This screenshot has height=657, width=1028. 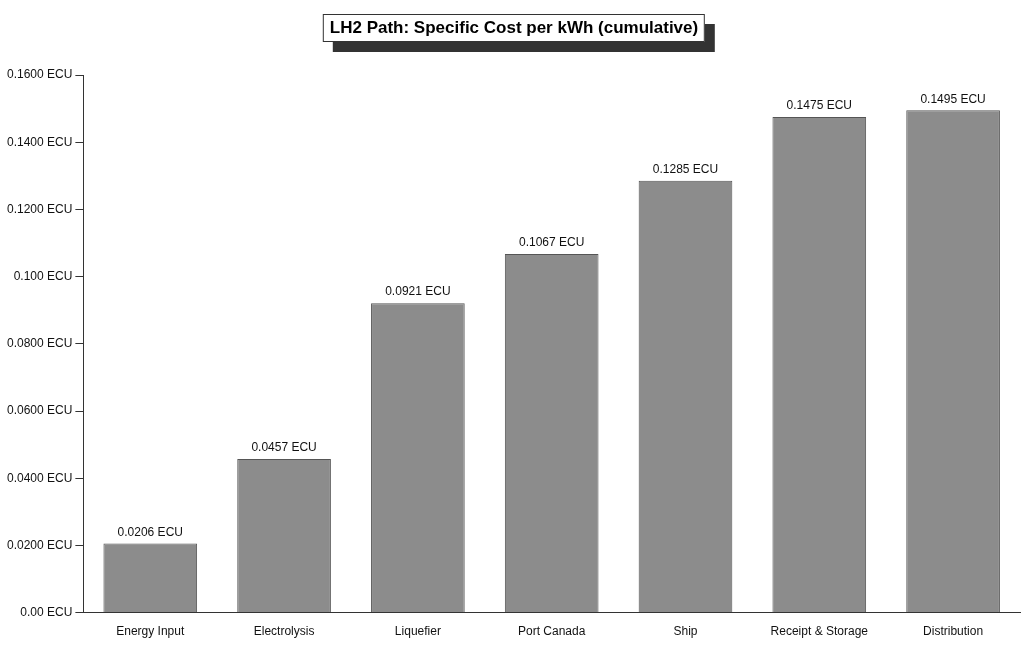 What do you see at coordinates (40, 544) in the screenshot?
I see `y-tick-label: 0.0200 ECU` at bounding box center [40, 544].